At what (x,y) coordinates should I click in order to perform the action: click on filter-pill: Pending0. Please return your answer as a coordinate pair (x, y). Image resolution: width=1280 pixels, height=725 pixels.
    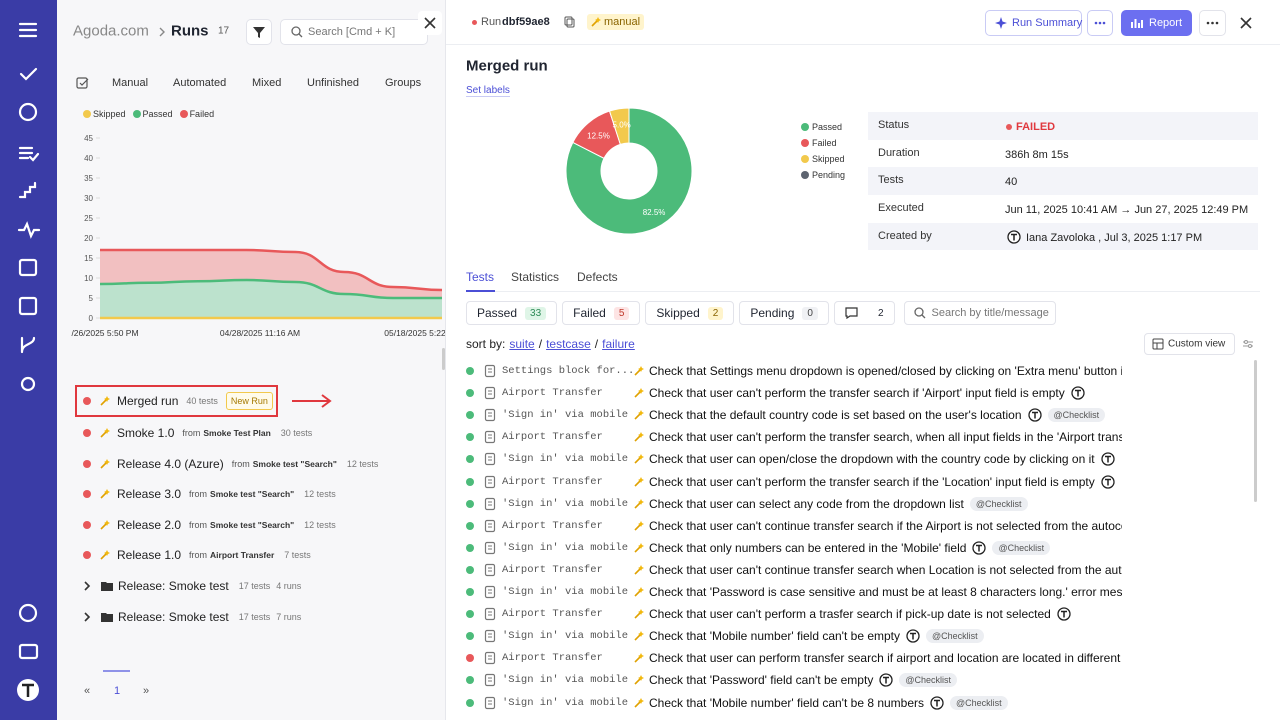
    Looking at the image, I should click on (784, 313).